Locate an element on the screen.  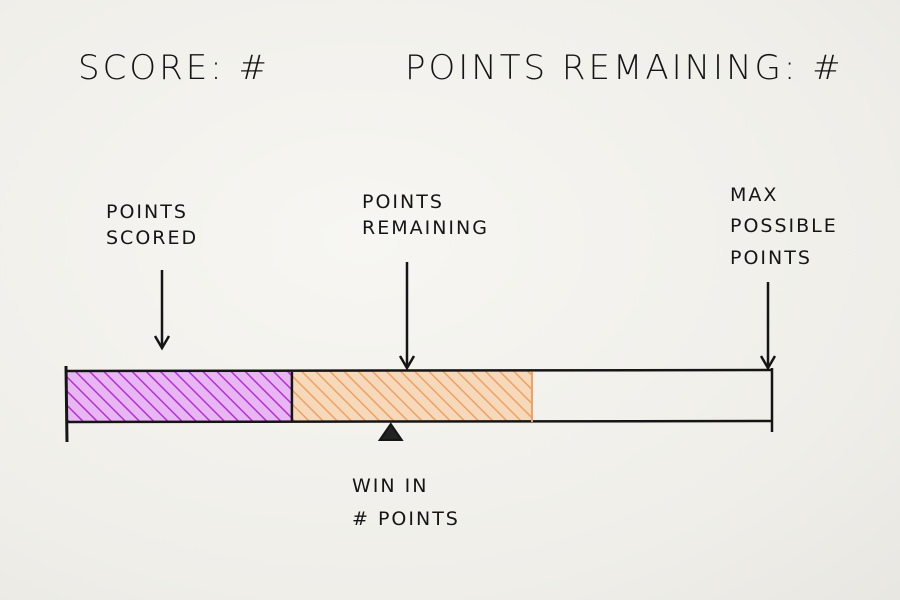
arrow-points-remaining is located at coordinates (407, 316).